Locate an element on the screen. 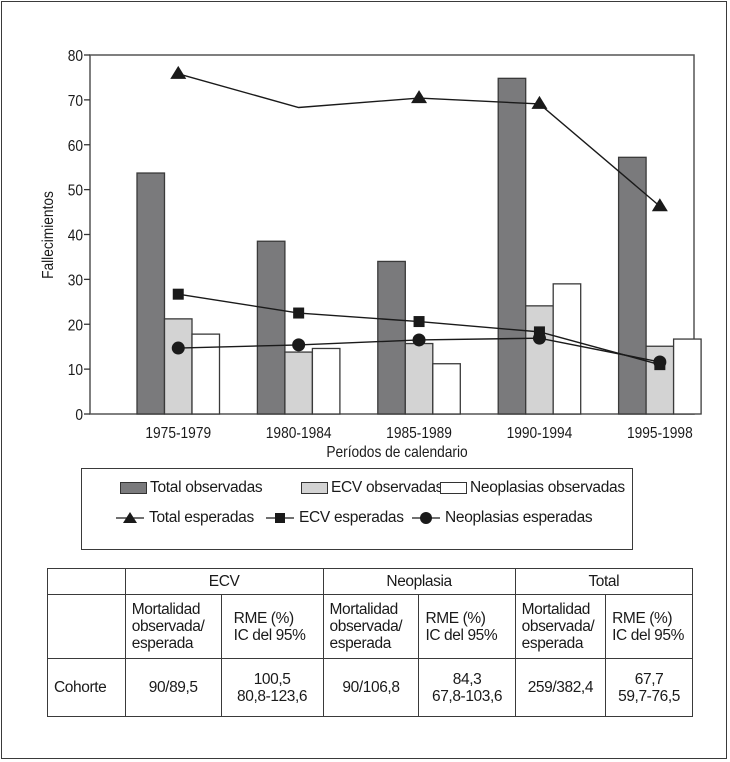 This screenshot has width=730, height=762. cell-ecv-rme: 100,5 80,8-123,6 is located at coordinates (272, 687).